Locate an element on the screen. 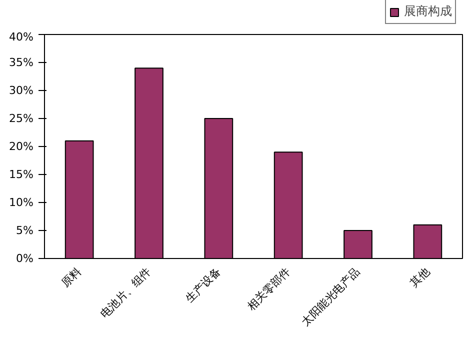 The width and height of the screenshot is (468, 345). y-tick-label: 20% is located at coordinates (21, 146).